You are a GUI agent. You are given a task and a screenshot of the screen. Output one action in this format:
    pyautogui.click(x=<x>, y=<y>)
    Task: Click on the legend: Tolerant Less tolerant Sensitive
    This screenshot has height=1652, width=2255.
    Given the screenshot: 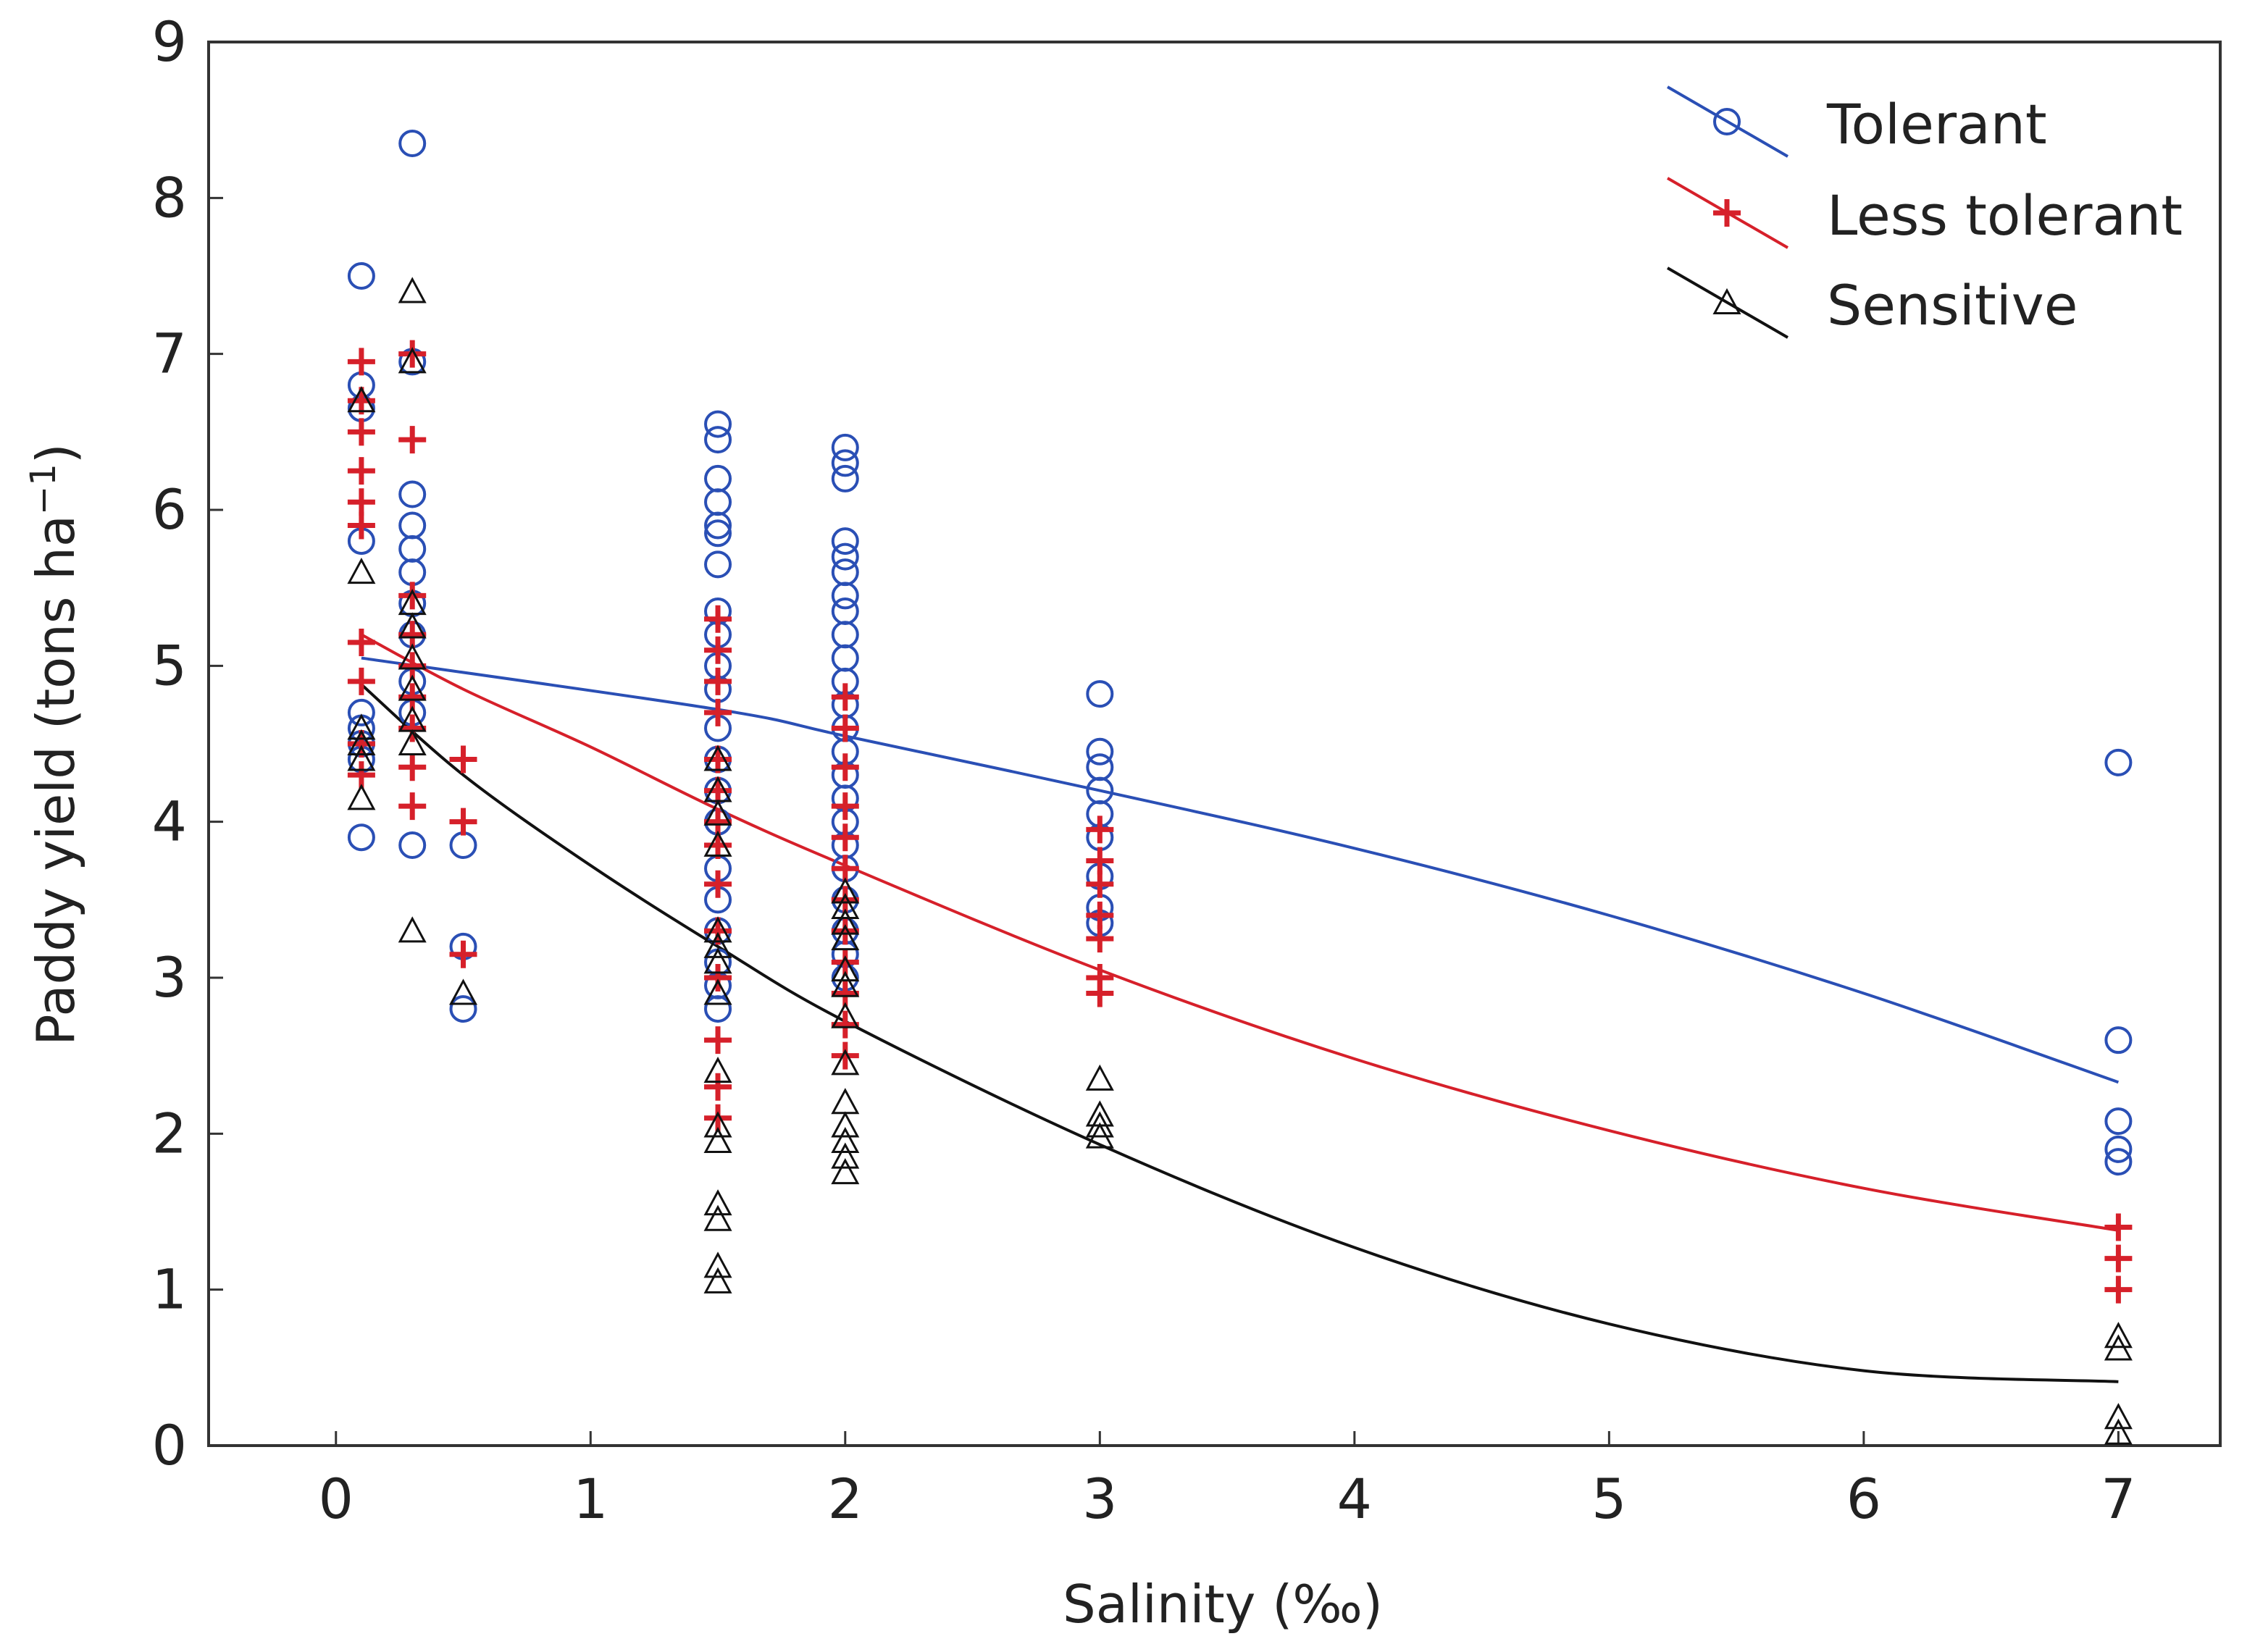 What is the action you would take?
    pyautogui.click(x=1924, y=212)
    